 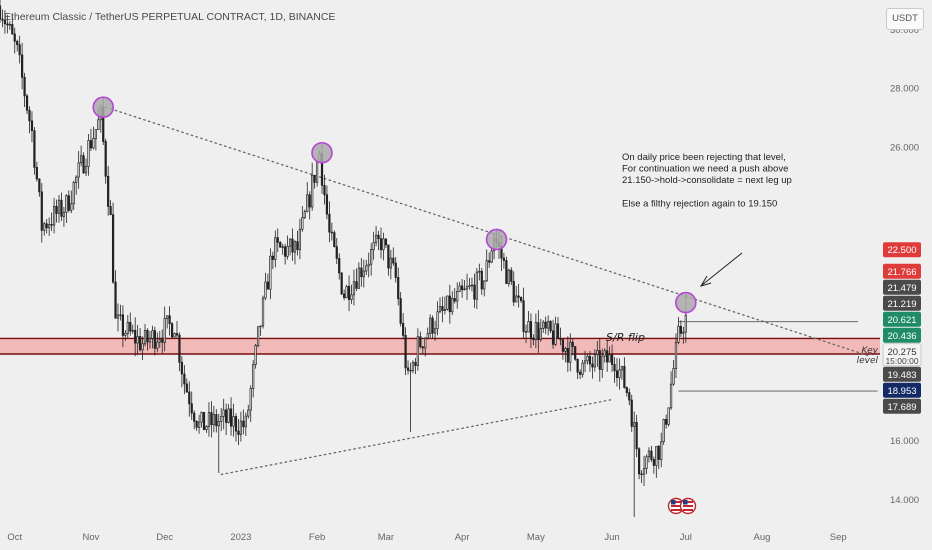 I want to click on event-icons, so click(x=682, y=506).